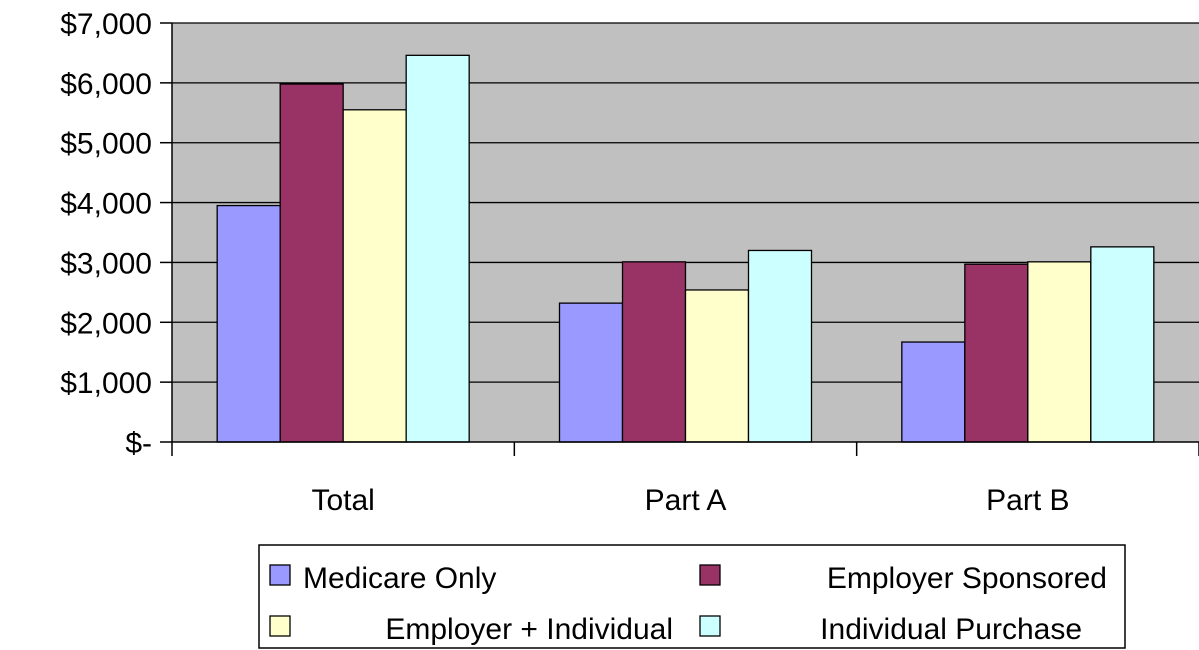 This screenshot has width=1199, height=650. Describe the element at coordinates (106, 263) in the screenshot. I see `y-tick-label: $3,000` at that location.